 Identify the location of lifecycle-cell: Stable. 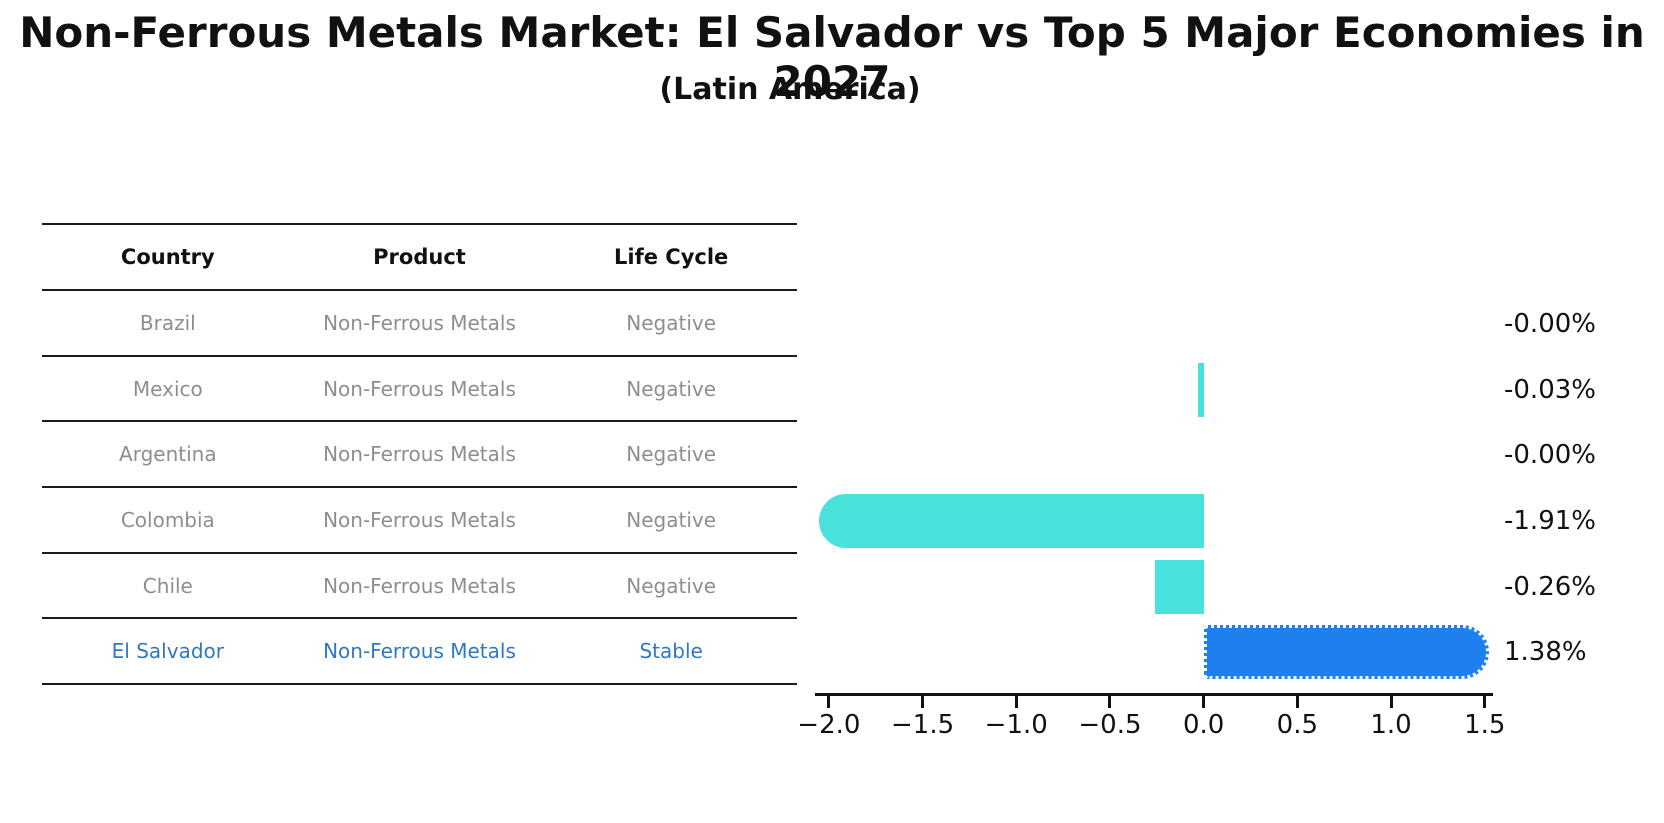
(671, 651).